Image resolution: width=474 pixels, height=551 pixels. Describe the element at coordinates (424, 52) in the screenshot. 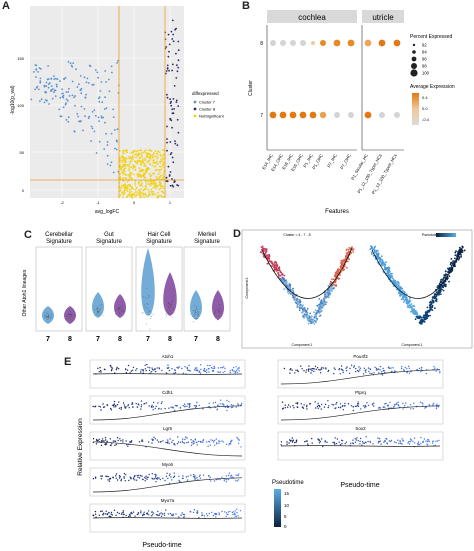

I see `size-legend-label: 94` at that location.